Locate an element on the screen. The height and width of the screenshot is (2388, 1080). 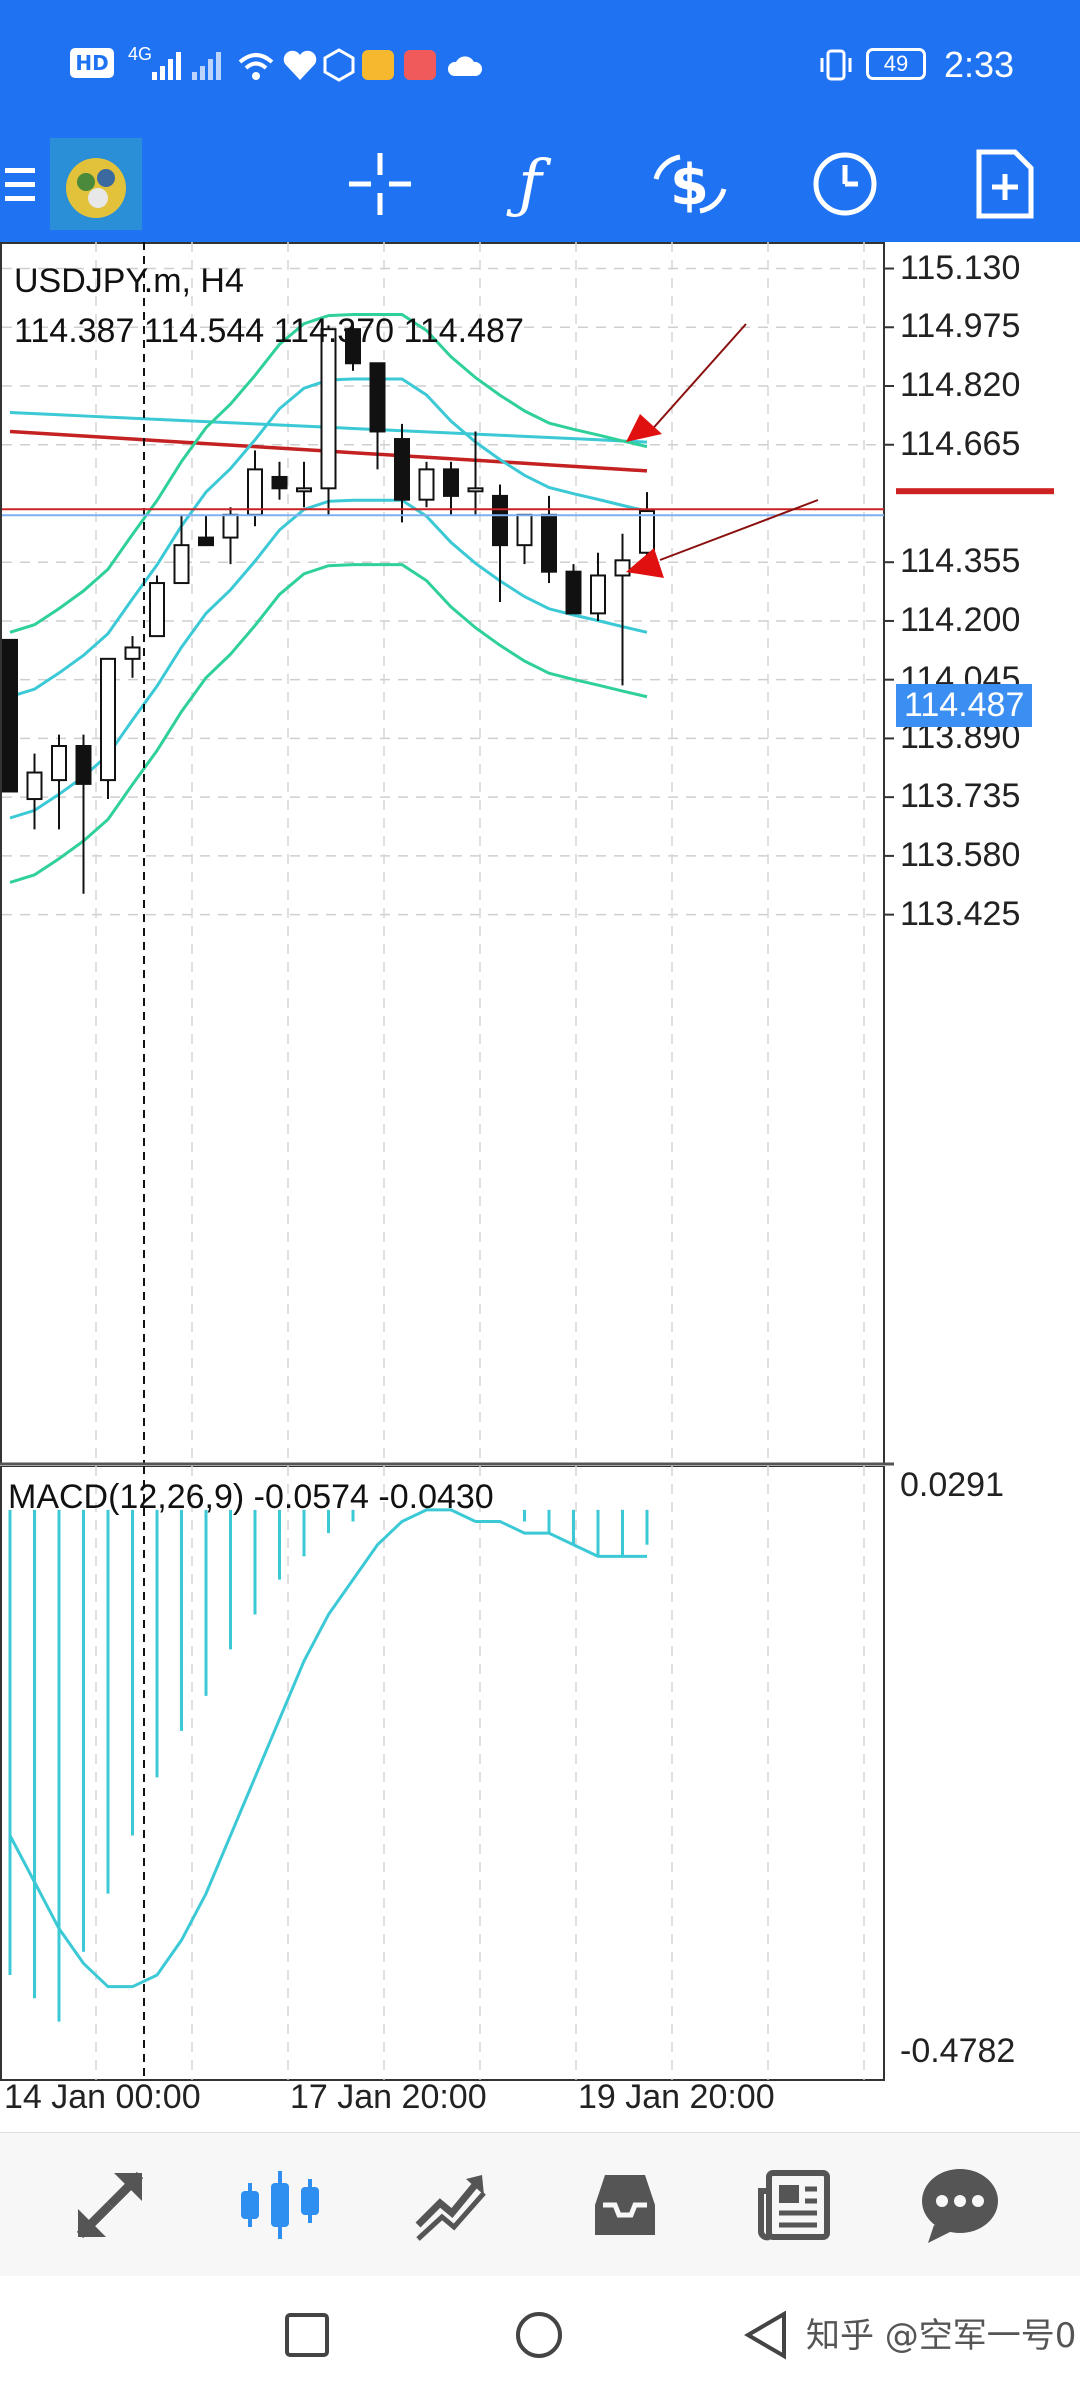
system-navigation-bar: 知乎 @空军一号01 is located at coordinates (540, 2332).